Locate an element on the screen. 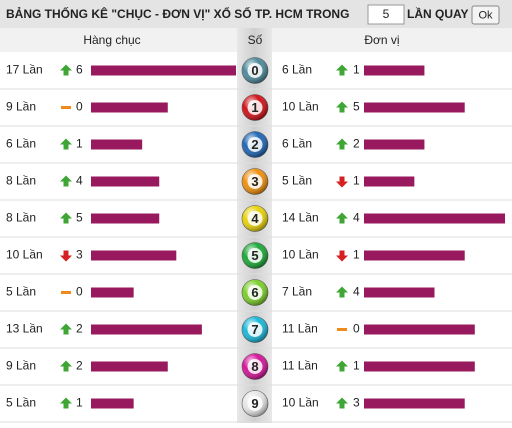 Image resolution: width=512 pixels, height=428 pixels. header-bar is located at coordinates (256, 14).